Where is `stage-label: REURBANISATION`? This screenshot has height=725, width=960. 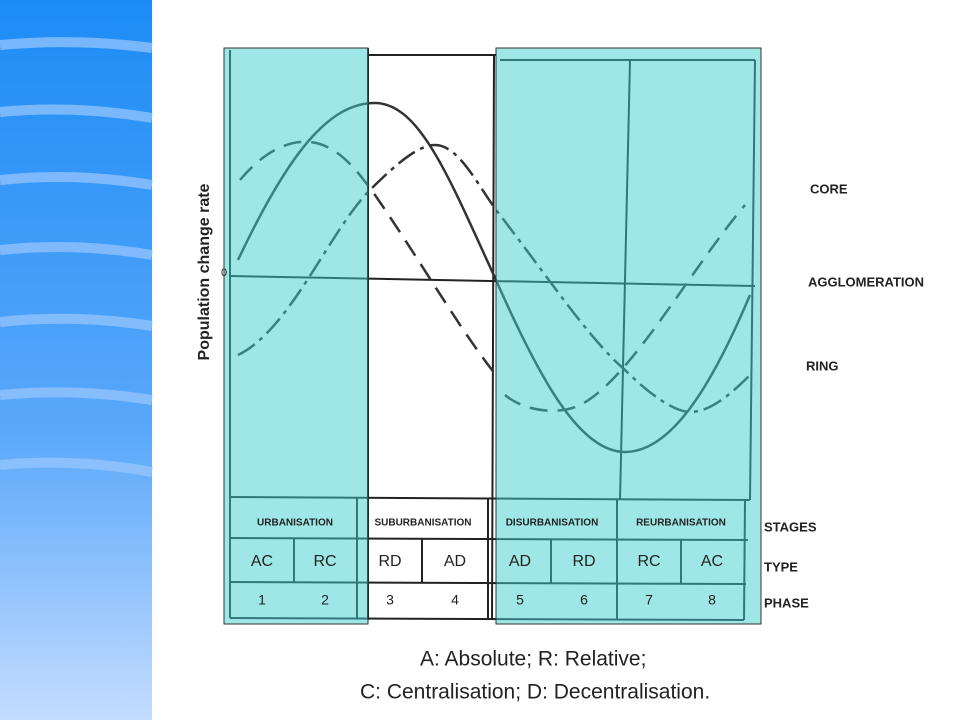 stage-label: REURBANISATION is located at coordinates (681, 523).